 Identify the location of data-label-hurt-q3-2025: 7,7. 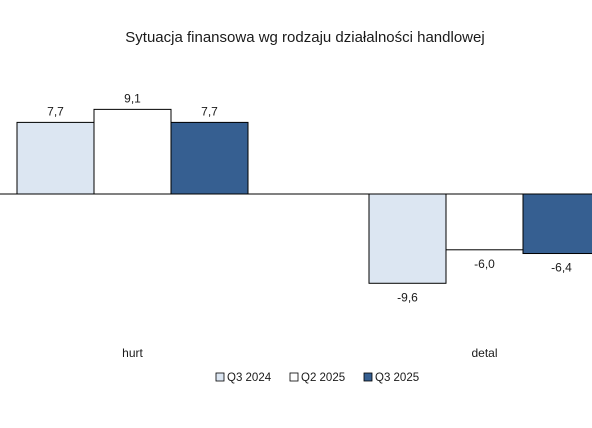
(209, 111).